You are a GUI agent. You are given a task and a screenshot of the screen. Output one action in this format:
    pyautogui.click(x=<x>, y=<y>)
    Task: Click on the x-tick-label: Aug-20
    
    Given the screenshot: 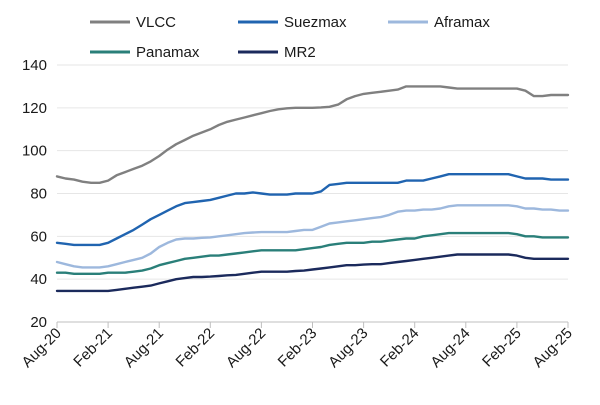 What is the action you would take?
    pyautogui.click(x=42, y=348)
    